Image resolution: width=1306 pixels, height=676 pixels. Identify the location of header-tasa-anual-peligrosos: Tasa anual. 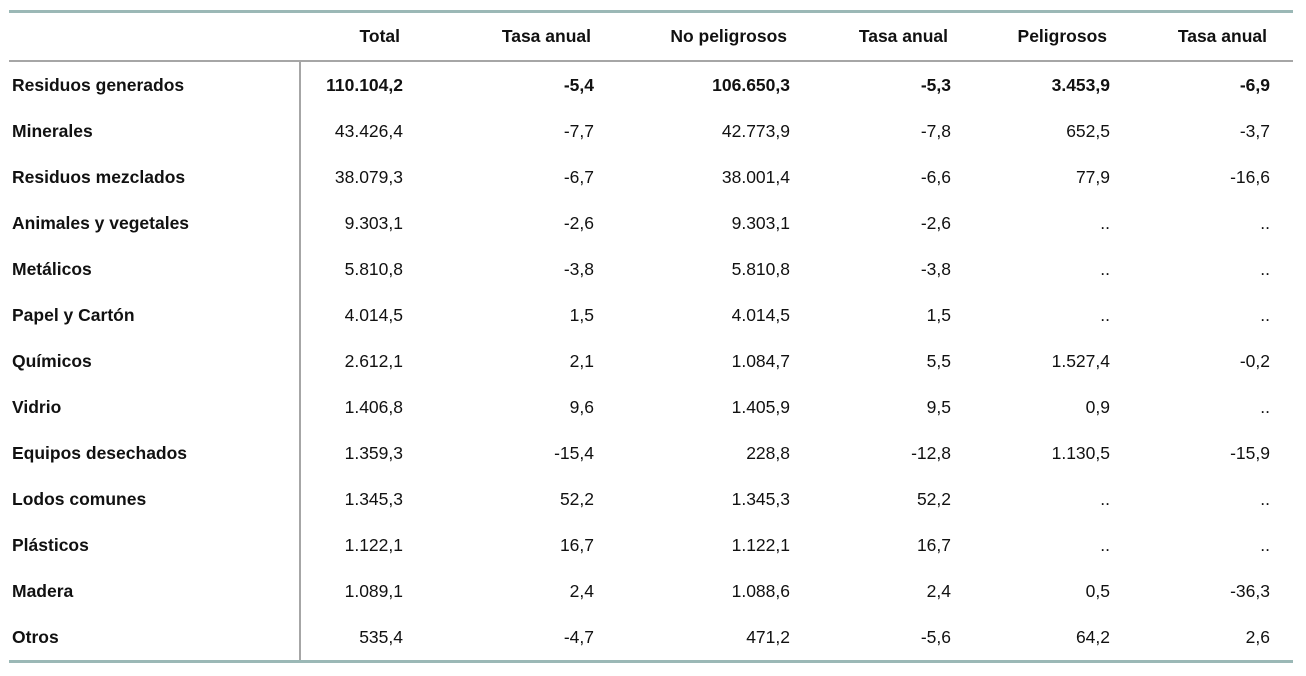
(1201, 36).